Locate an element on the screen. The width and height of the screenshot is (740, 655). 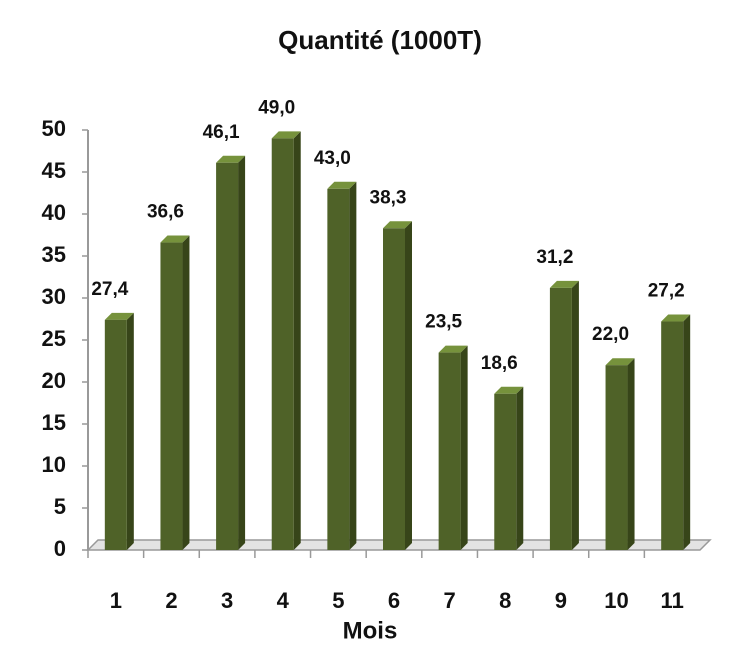
x-tick-label: 10 is located at coordinates (616, 600).